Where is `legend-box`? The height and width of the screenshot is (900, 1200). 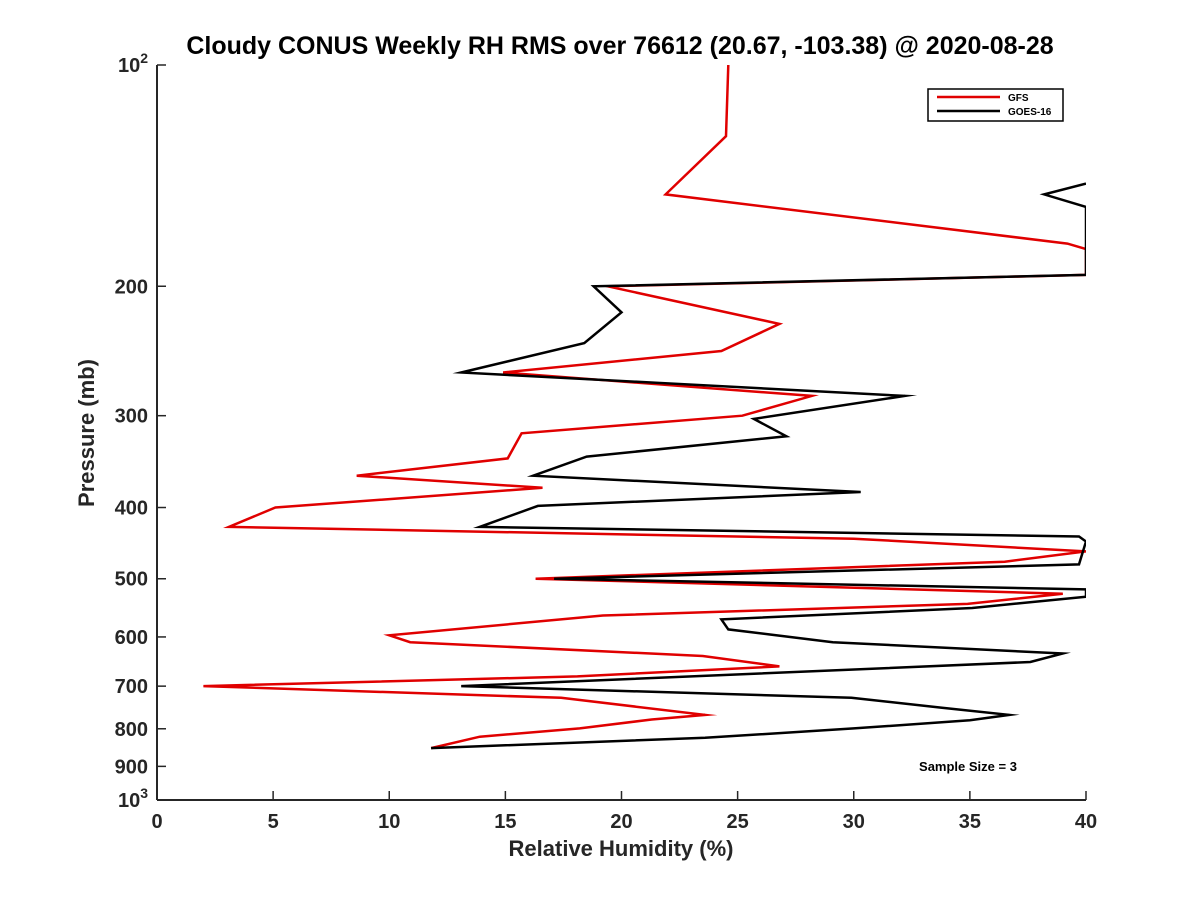
legend-box is located at coordinates (995, 105).